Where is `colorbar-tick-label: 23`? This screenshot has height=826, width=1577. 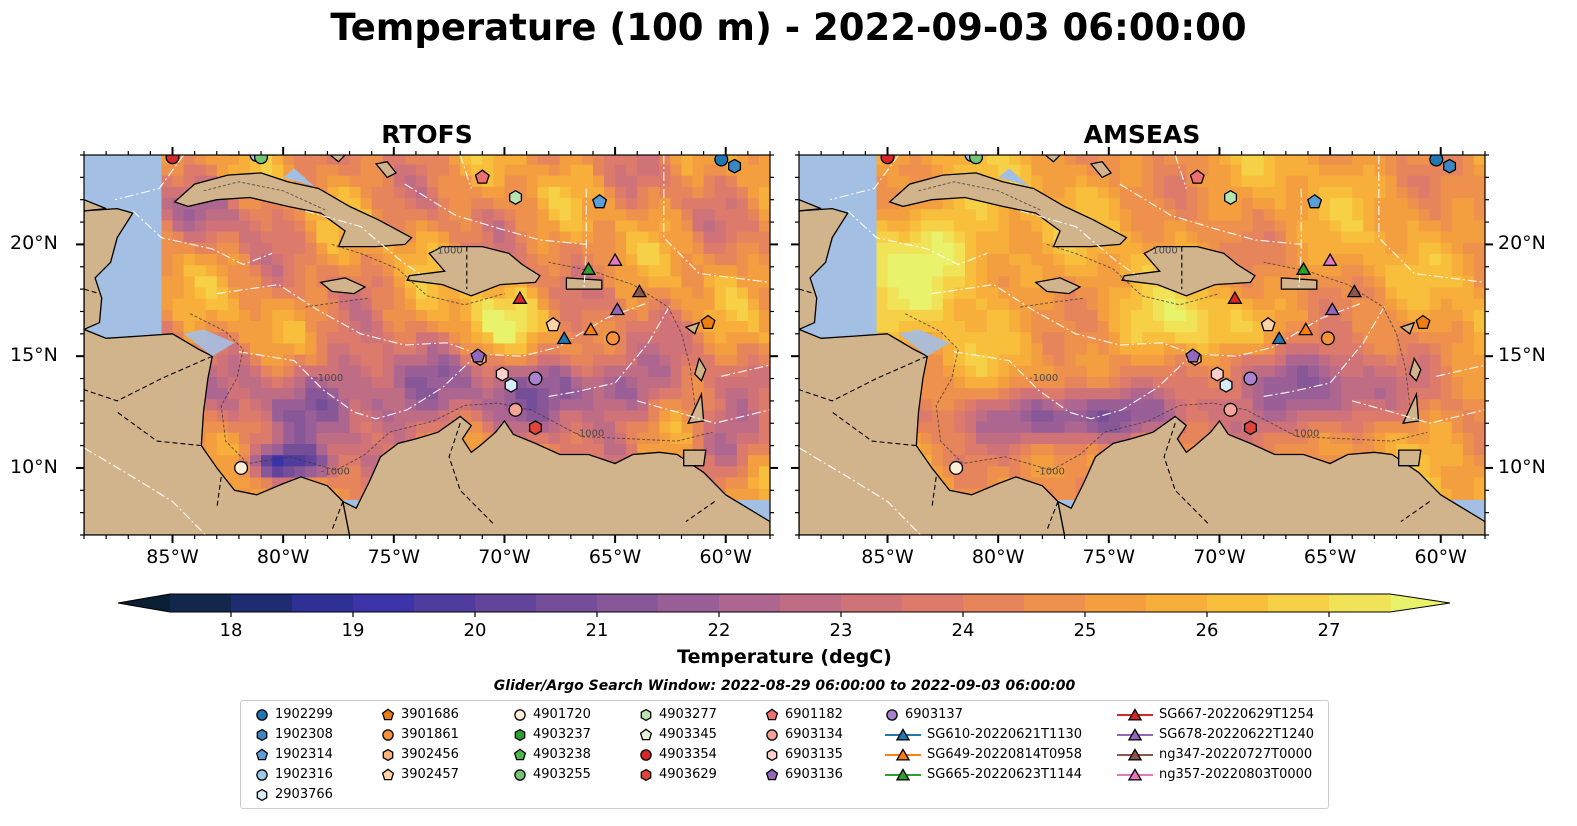 colorbar-tick-label: 23 is located at coordinates (841, 630).